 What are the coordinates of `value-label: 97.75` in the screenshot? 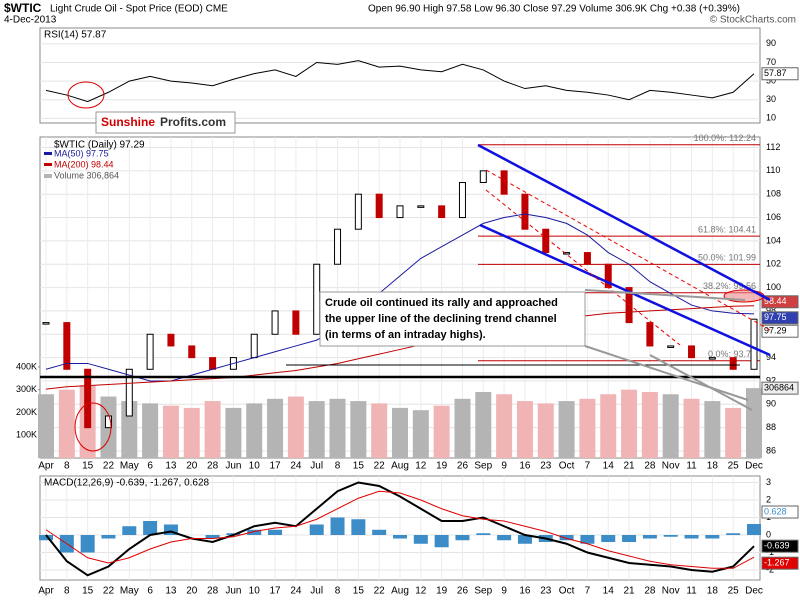 It's located at (775, 317).